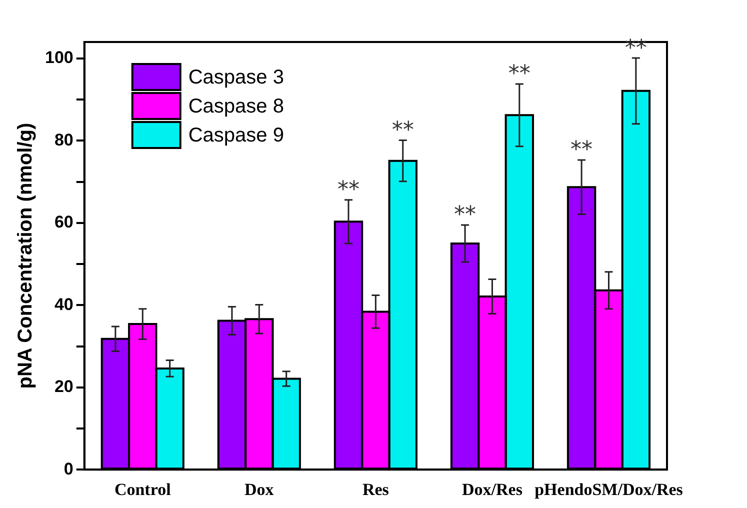 The image size is (747, 508). I want to click on legend-label: Caspase 3, so click(236, 77).